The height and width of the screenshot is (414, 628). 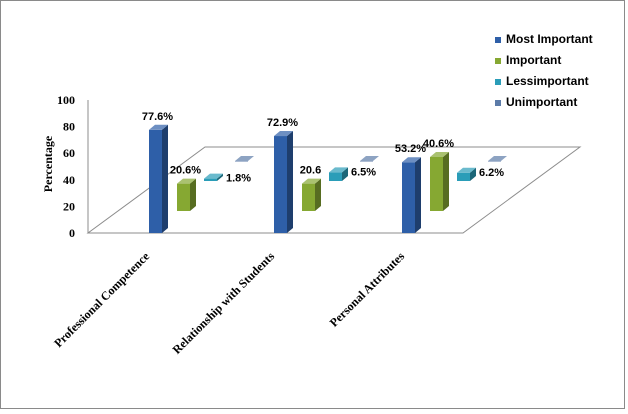 I want to click on data-label-2-1: 6.5%, so click(x=363, y=172).